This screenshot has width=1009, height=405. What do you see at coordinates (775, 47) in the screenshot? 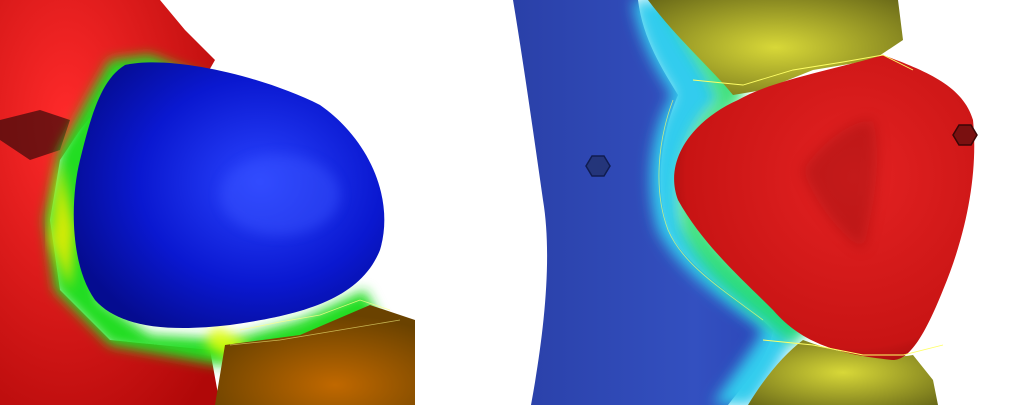
I see `yellow-top-region` at bounding box center [775, 47].